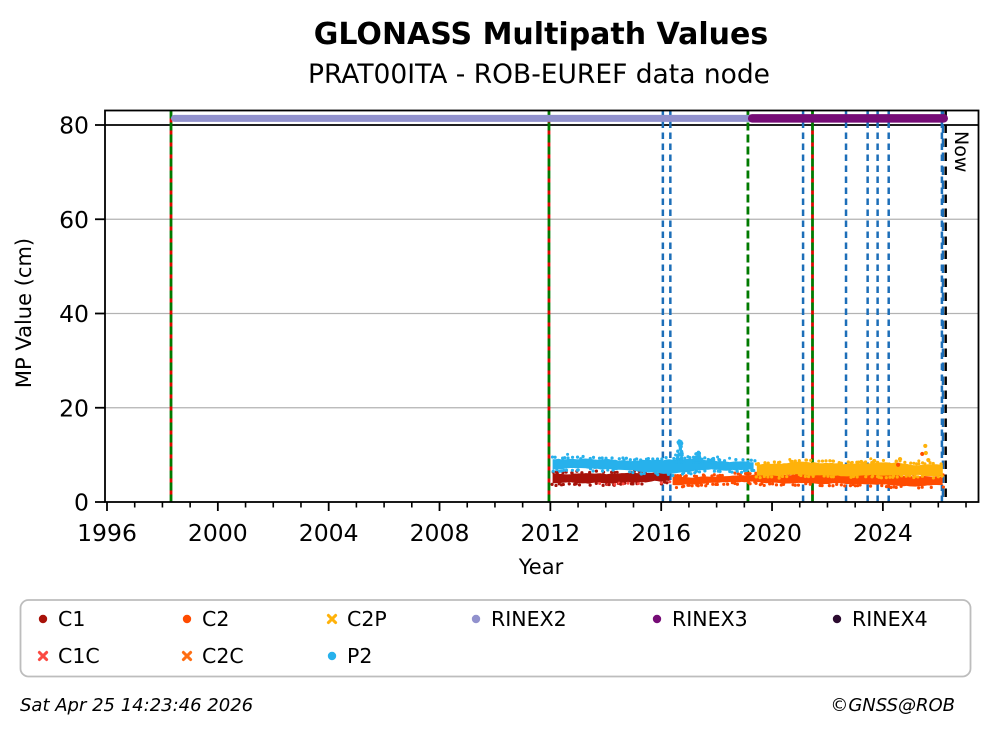 The width and height of the screenshot is (992, 739). What do you see at coordinates (74, 314) in the screenshot?
I see `y-tick-label: 40` at bounding box center [74, 314].